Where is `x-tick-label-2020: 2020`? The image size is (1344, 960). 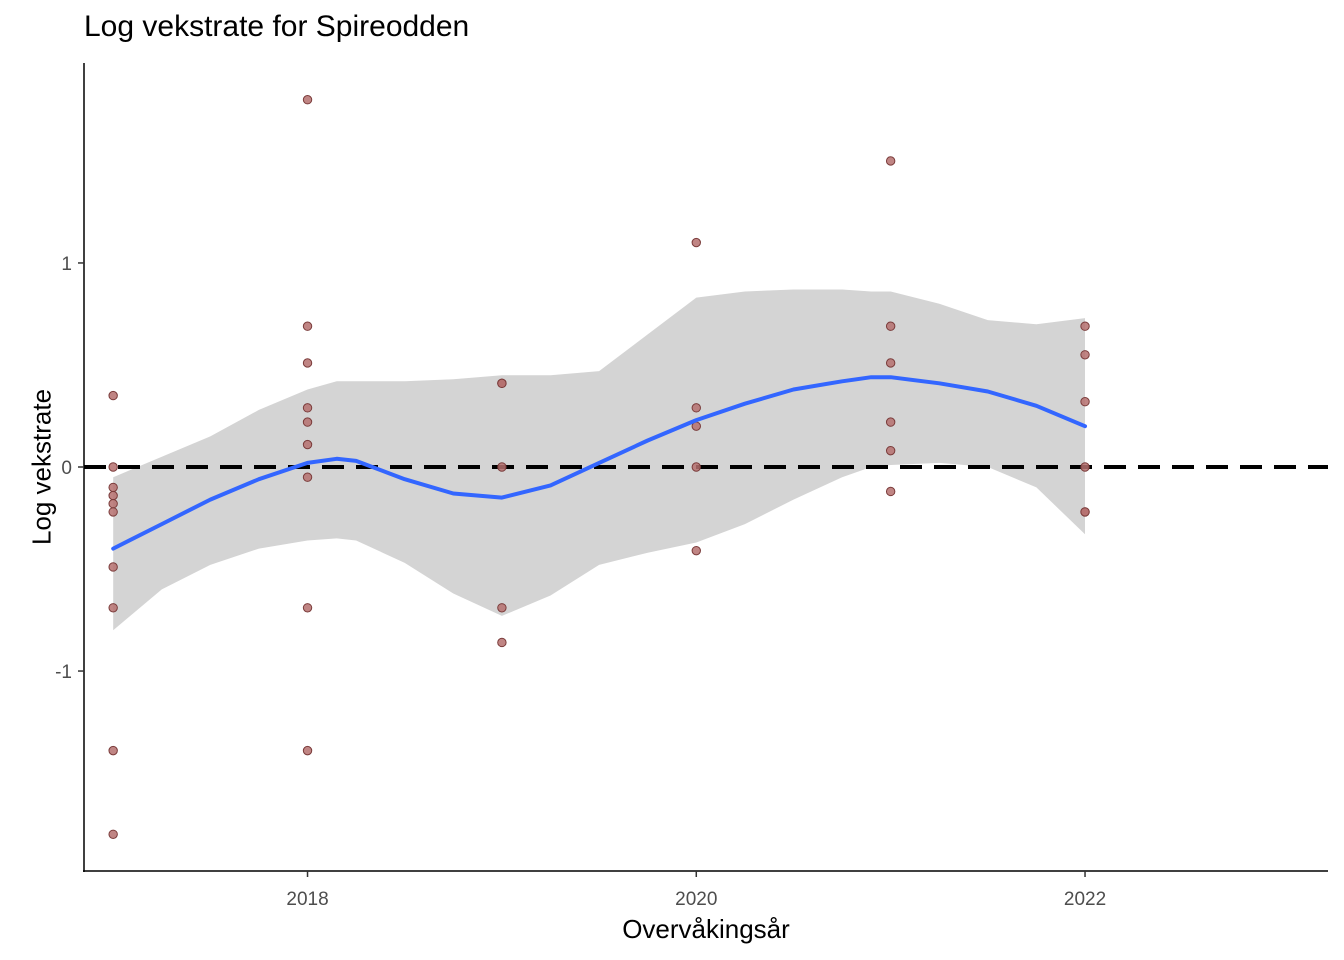
x-tick-label-2020: 2020 is located at coordinates (696, 899).